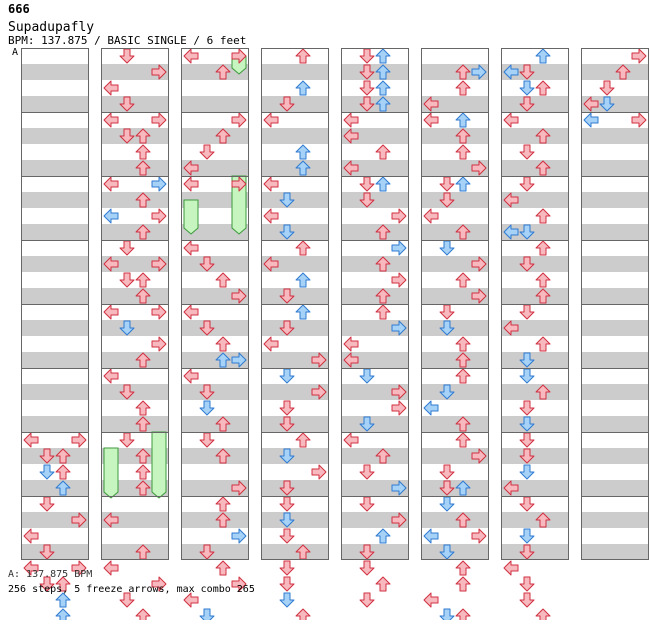 The image size is (672, 620). I want to click on song-info: BPM: 137.875 / BASIC SINGLE / 6 feet, so click(127, 40).